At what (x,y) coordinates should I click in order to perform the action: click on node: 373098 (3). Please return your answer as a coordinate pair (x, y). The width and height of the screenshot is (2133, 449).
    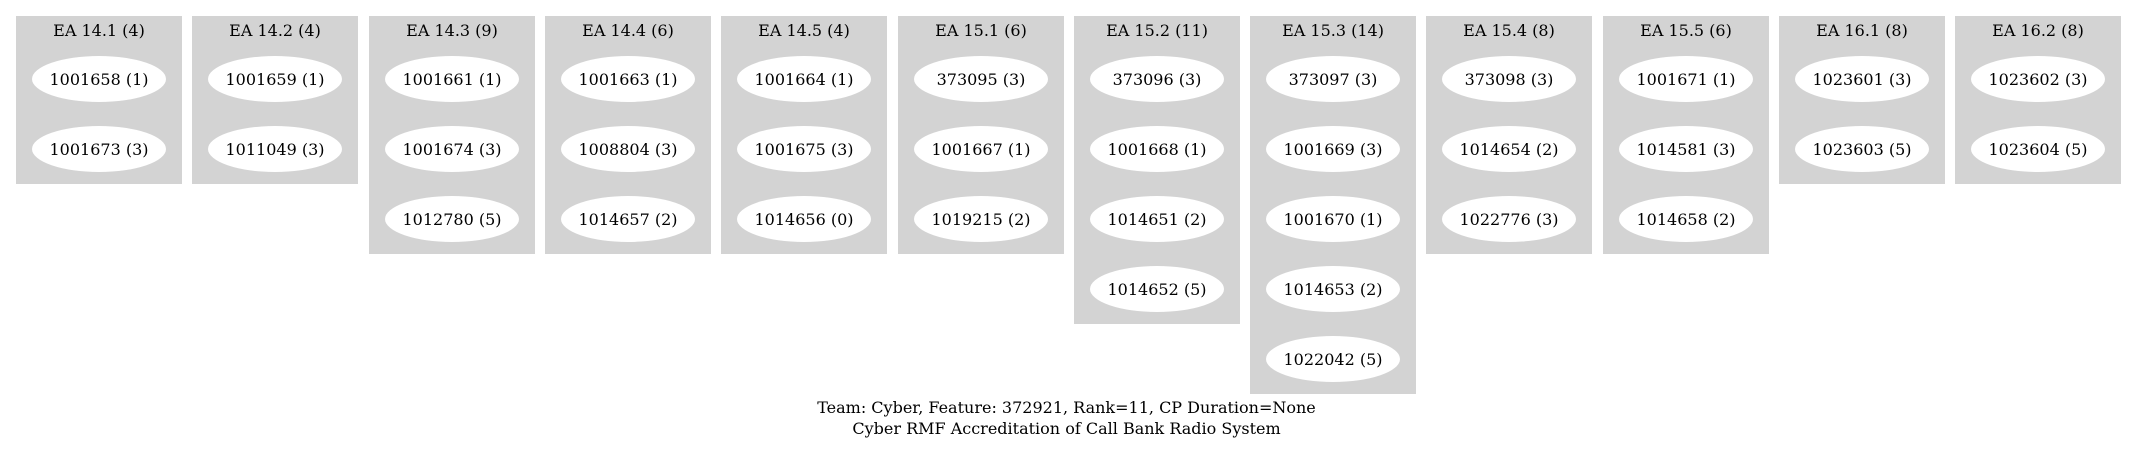
    Looking at the image, I should click on (1509, 79).